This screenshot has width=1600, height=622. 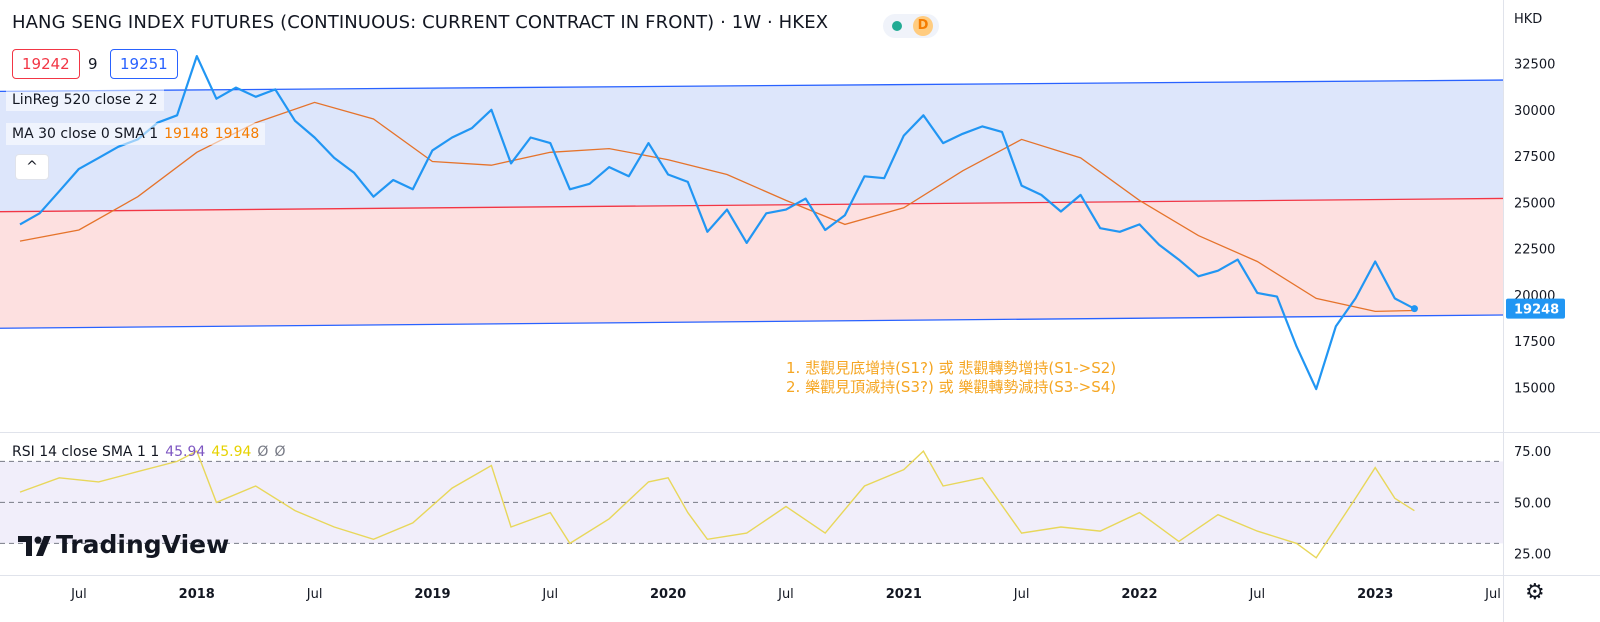 What do you see at coordinates (237, 134) in the screenshot?
I see `legend-ma-value-2: 19148` at bounding box center [237, 134].